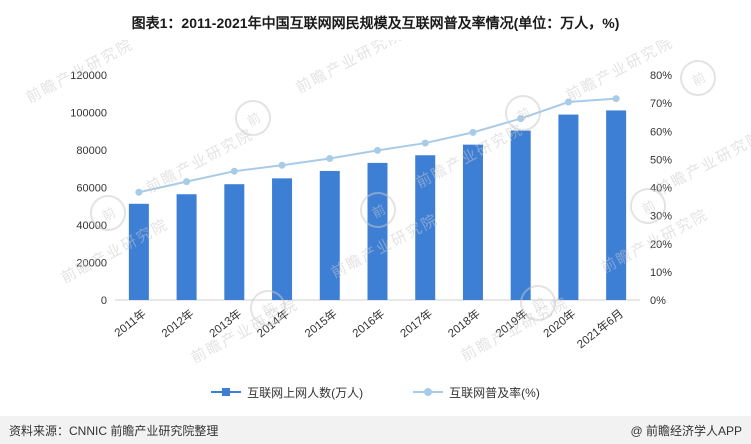 Image resolution: width=751 pixels, height=444 pixels. I want to click on legend-marker-dot, so click(428, 392).